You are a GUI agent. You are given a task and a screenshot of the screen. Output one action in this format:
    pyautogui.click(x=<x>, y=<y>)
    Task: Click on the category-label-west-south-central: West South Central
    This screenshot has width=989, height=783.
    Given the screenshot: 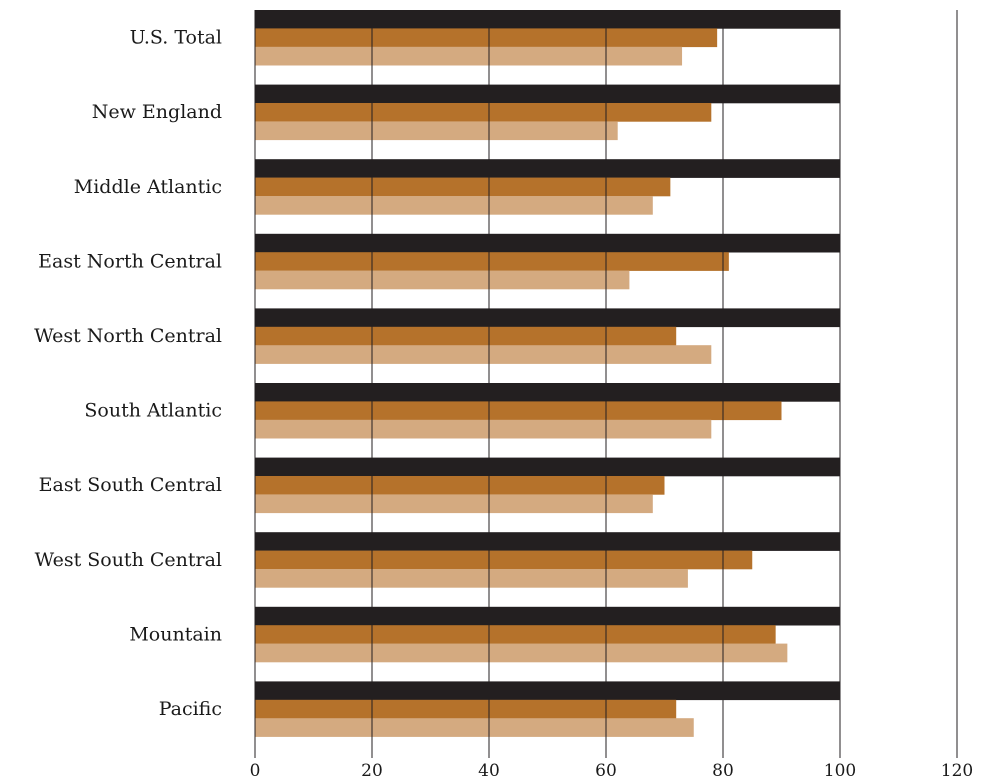 What is the action you would take?
    pyautogui.click(x=128, y=560)
    